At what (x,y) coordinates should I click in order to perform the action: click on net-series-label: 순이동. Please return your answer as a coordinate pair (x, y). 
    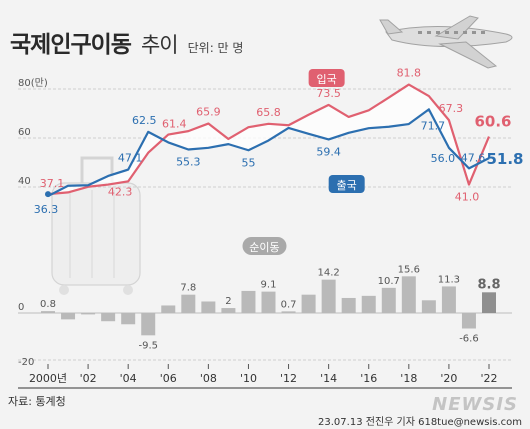
    Looking at the image, I should click on (264, 247).